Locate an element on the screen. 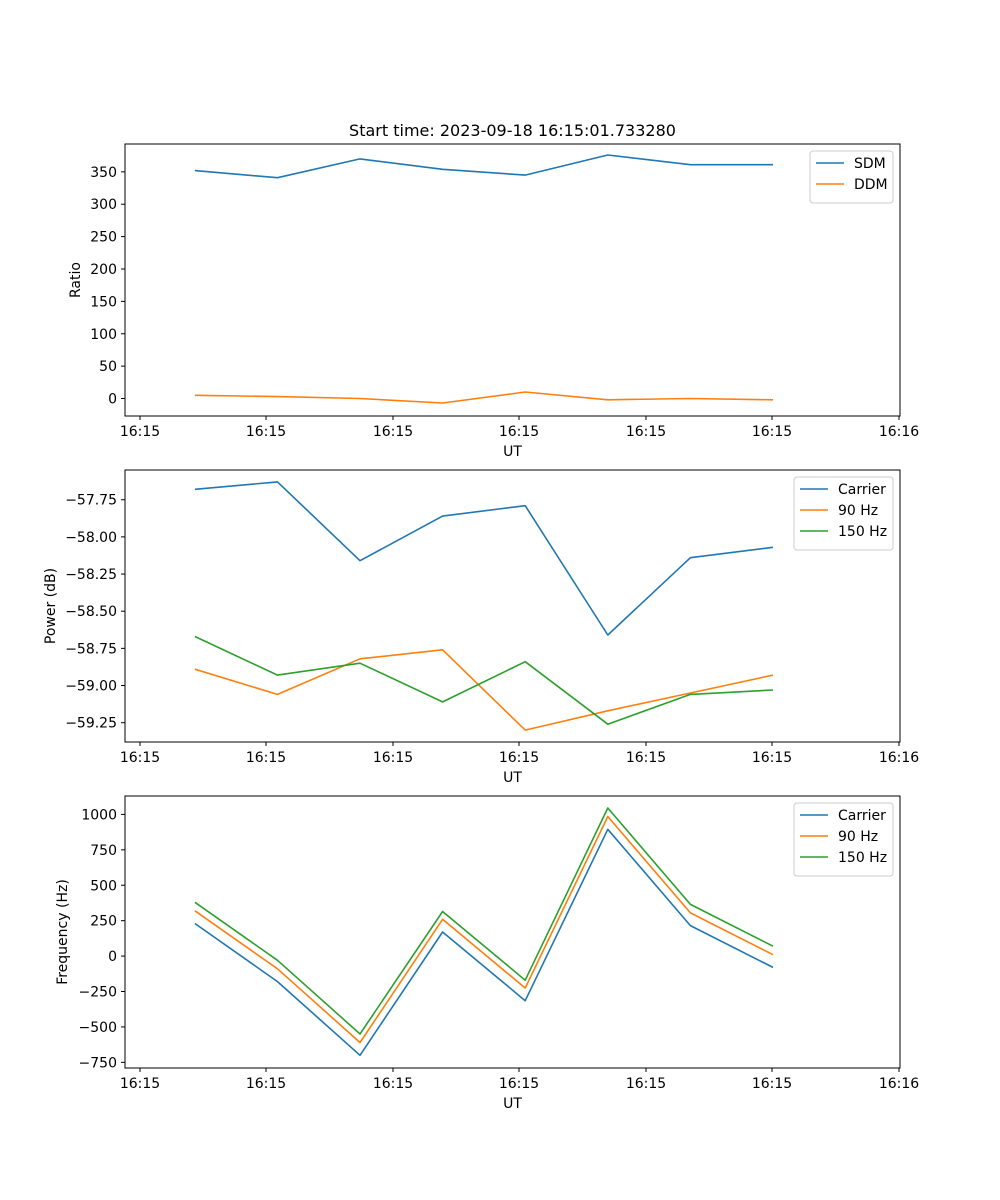 Image resolution: width=1000 pixels, height=1200 pixels. y-tick-label: −59.00 is located at coordinates (91, 687).